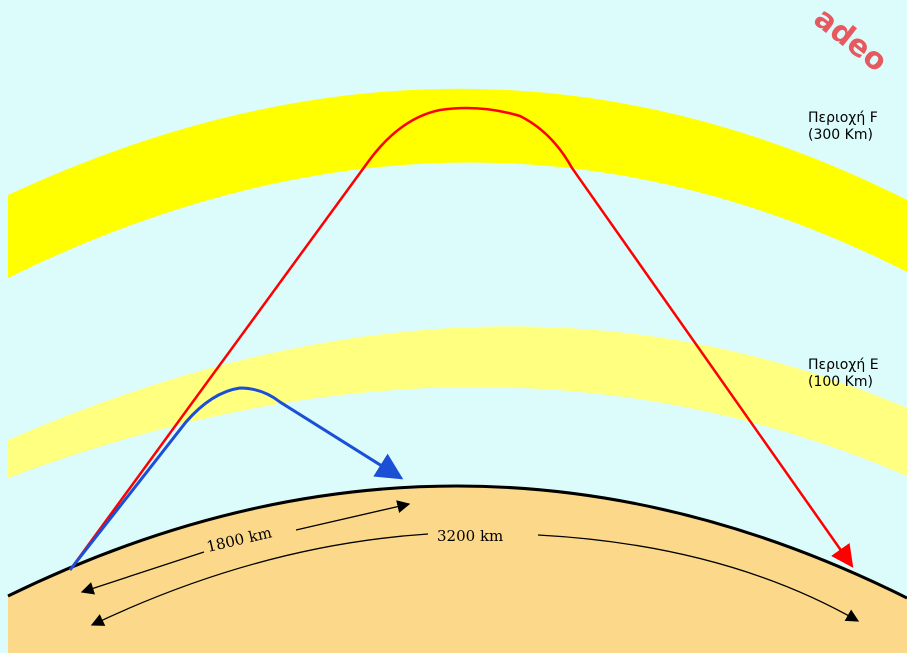  Describe the element at coordinates (142, 573) in the screenshot. I see `short-distance-arrow-left` at that location.